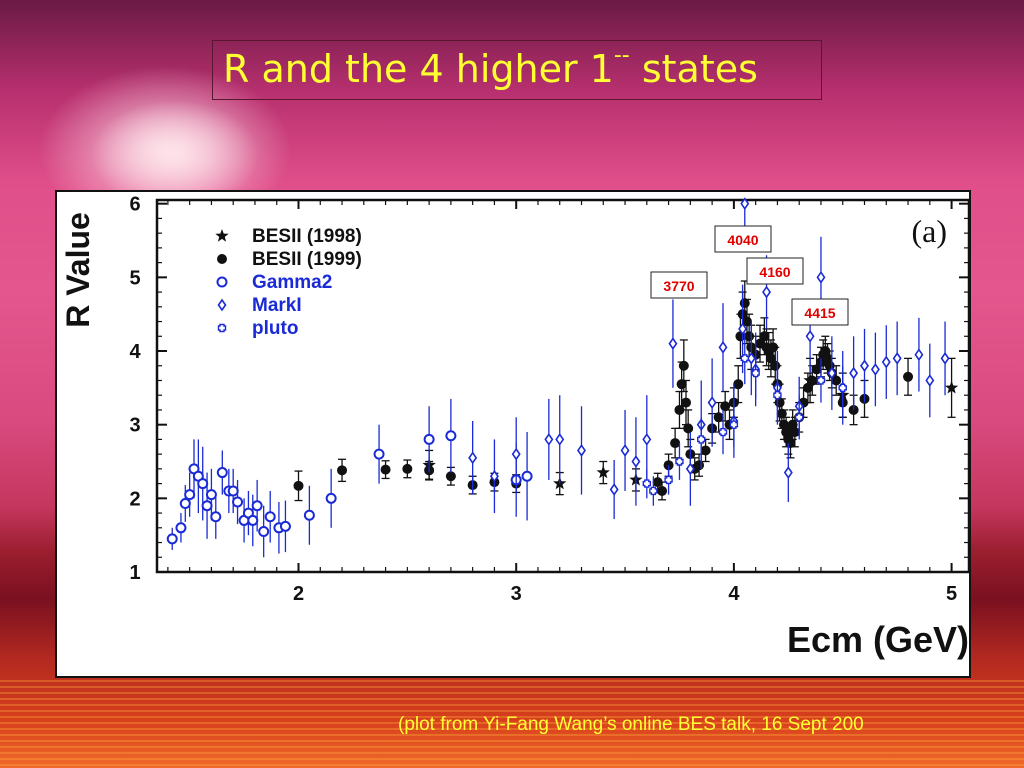 The height and width of the screenshot is (768, 1024). What do you see at coordinates (298, 594) in the screenshot?
I see `x-tick-label: 2` at bounding box center [298, 594].